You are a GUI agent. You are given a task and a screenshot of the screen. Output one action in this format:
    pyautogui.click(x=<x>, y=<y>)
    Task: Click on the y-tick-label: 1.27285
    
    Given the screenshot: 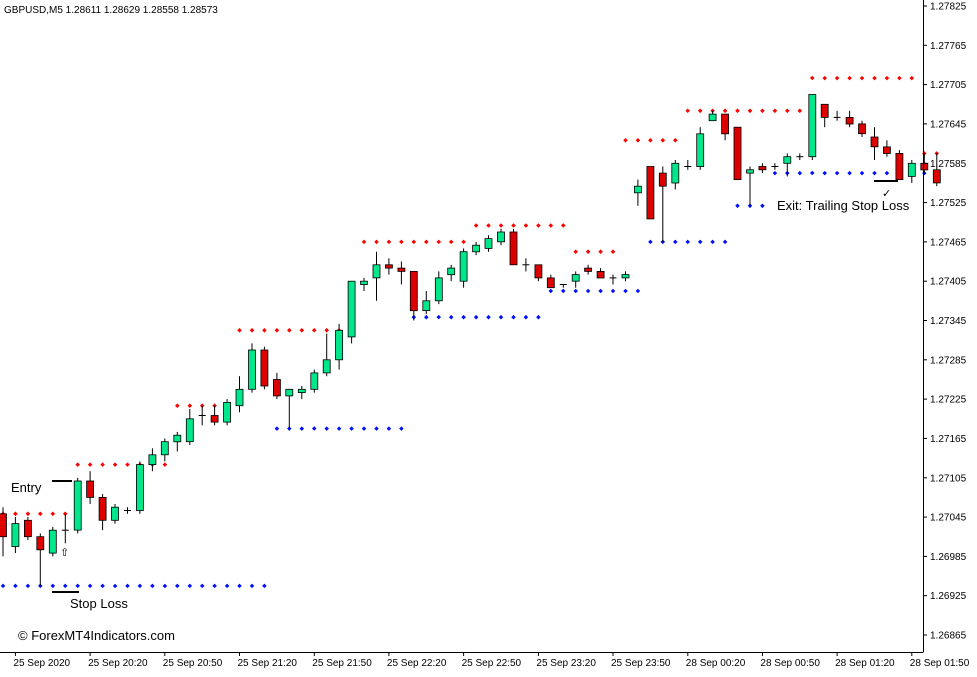 What is the action you would take?
    pyautogui.click(x=948, y=360)
    